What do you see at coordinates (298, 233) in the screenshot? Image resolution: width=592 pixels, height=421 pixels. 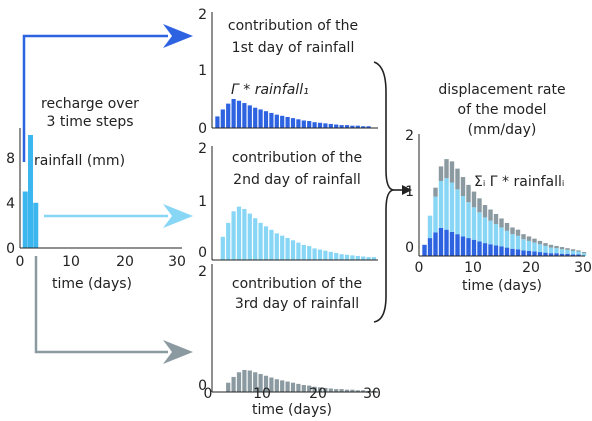 I see `day2-bars` at bounding box center [298, 233].